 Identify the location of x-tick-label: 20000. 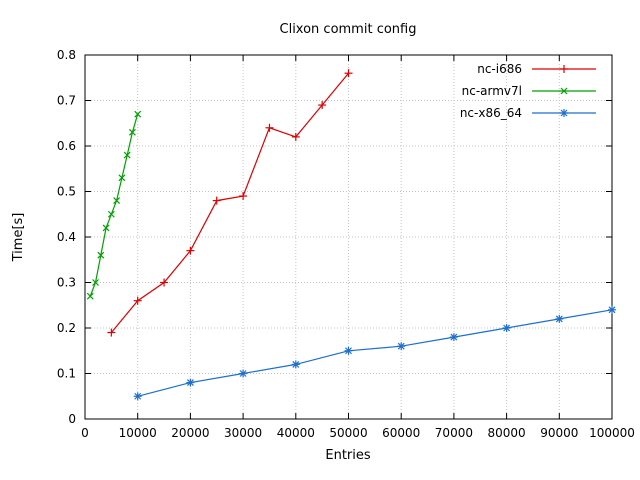
(190, 433).